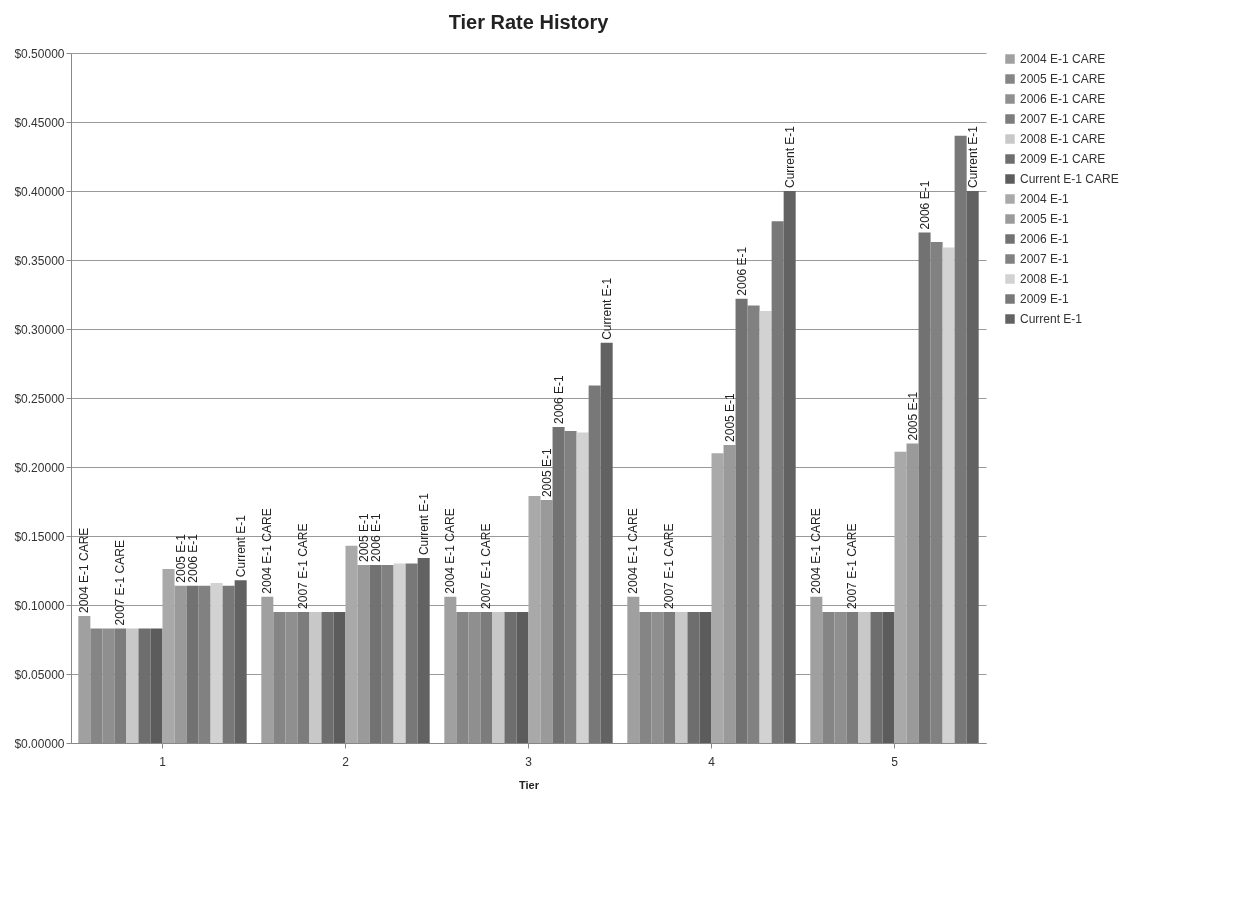 The height and width of the screenshot is (900, 1243). What do you see at coordinates (39, 605) in the screenshot?
I see `y-tick-label: $0.10000` at bounding box center [39, 605].